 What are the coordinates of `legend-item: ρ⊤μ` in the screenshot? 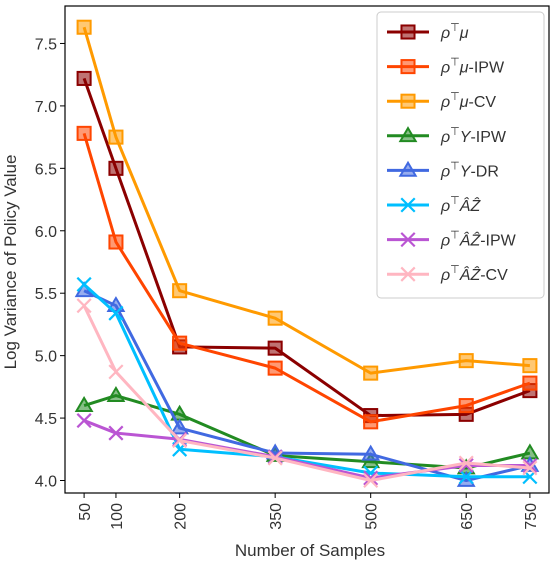 It's located at (428, 32).